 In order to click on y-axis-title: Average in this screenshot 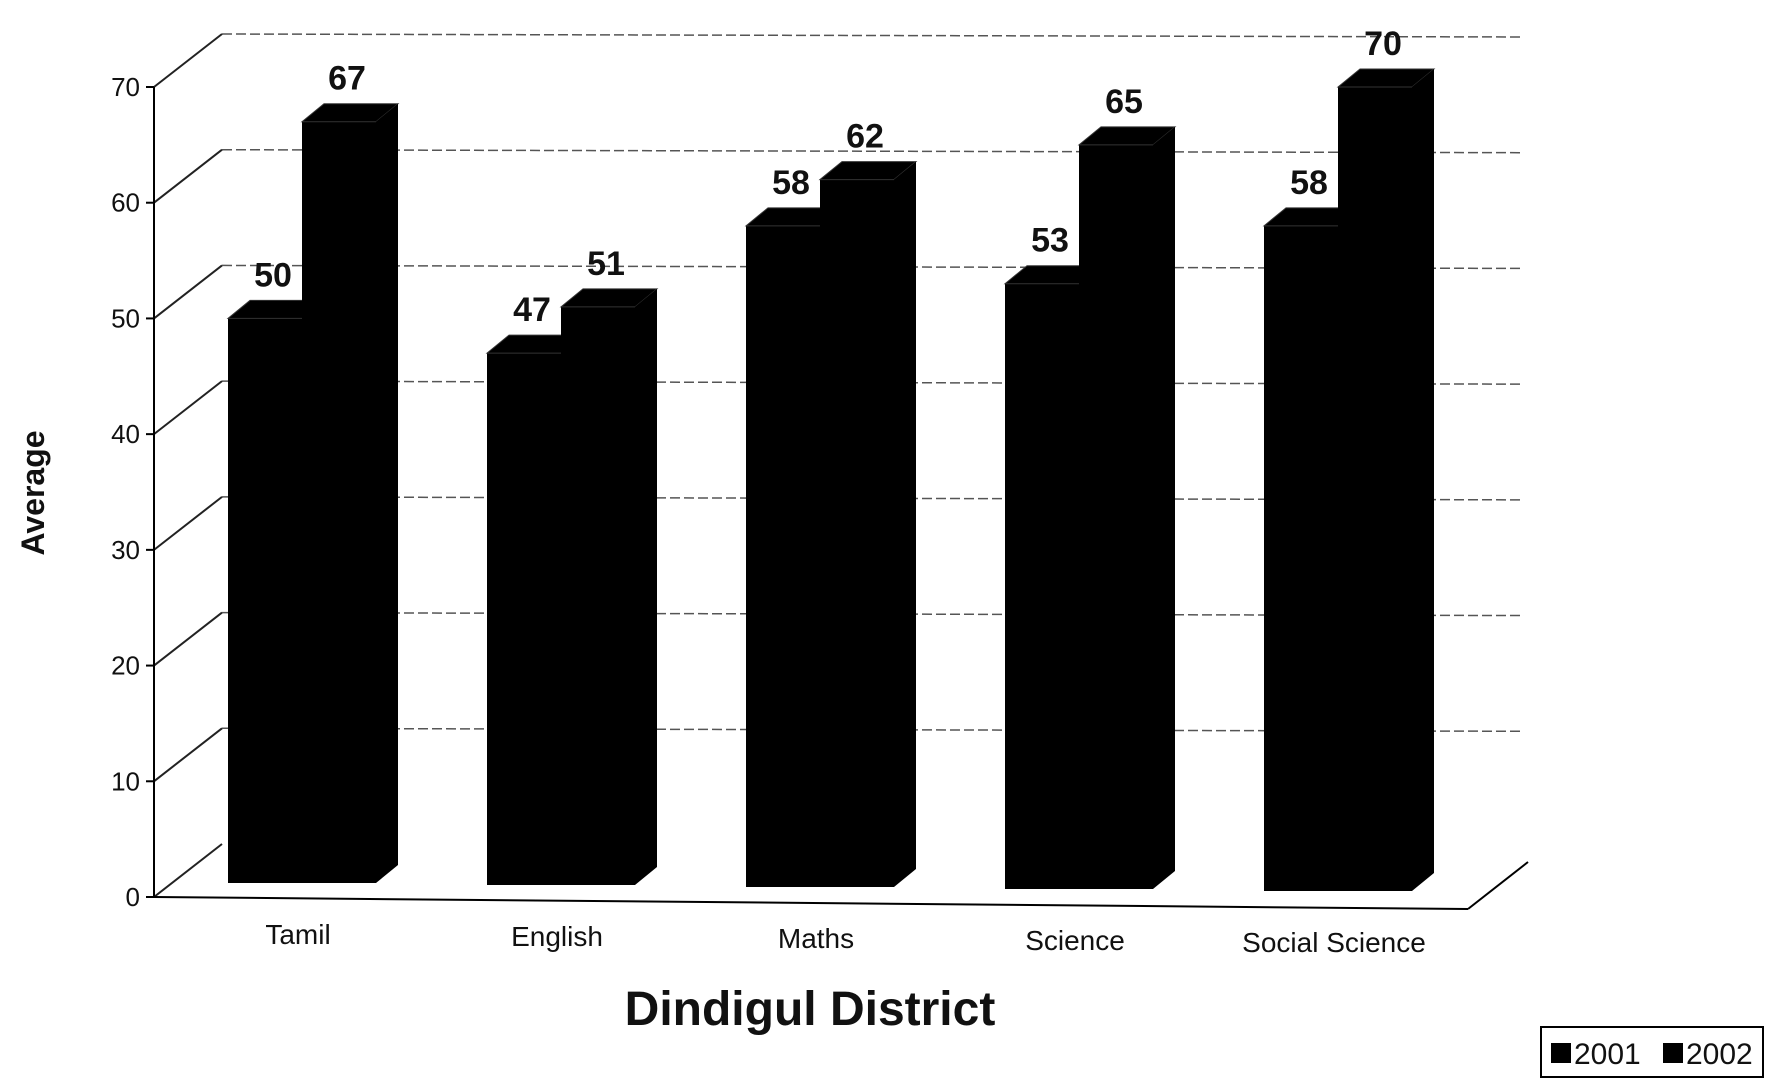, I will do `click(33, 492)`.